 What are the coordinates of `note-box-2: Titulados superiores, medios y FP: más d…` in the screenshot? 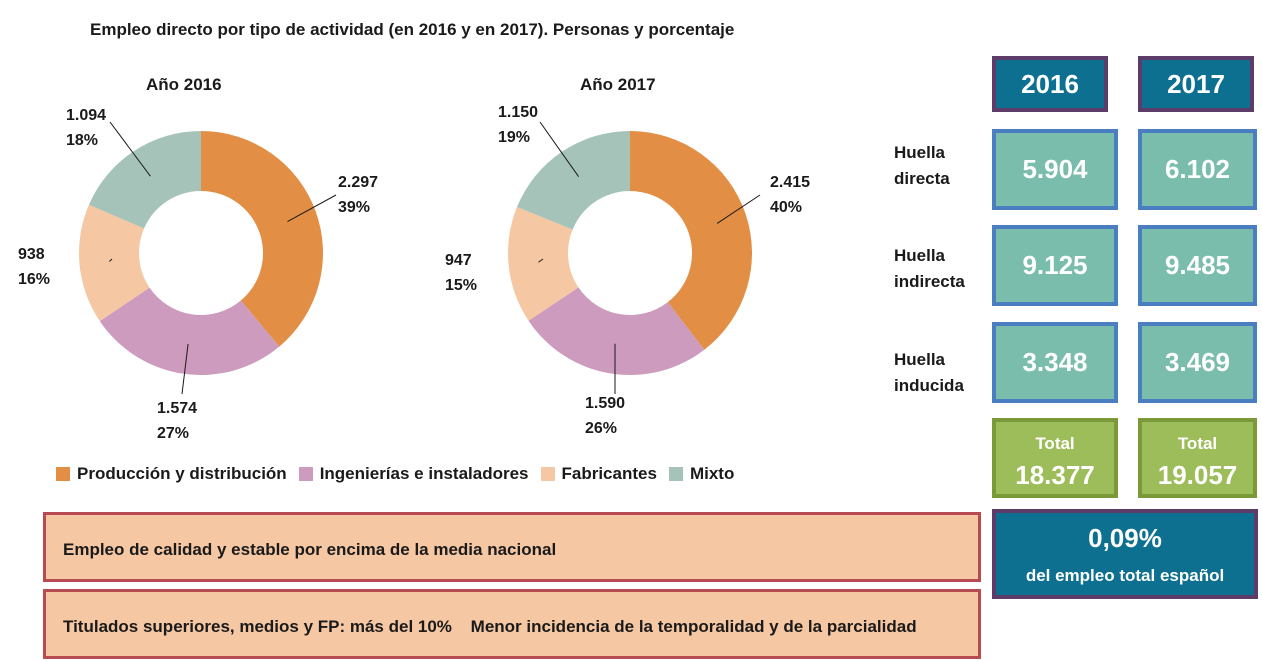 It's located at (512, 624).